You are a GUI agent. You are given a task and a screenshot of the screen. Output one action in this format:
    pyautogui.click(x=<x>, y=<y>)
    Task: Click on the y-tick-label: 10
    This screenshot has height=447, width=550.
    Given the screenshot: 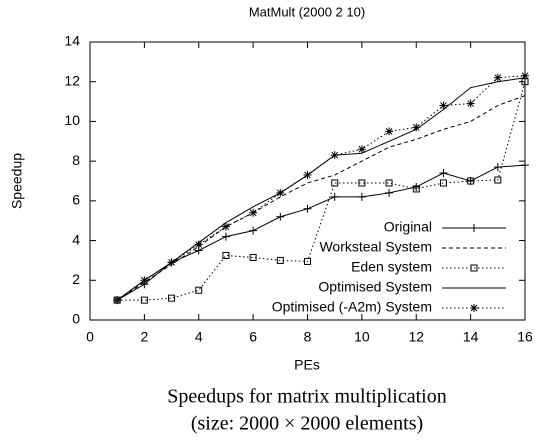 What is the action you would take?
    pyautogui.click(x=72, y=120)
    